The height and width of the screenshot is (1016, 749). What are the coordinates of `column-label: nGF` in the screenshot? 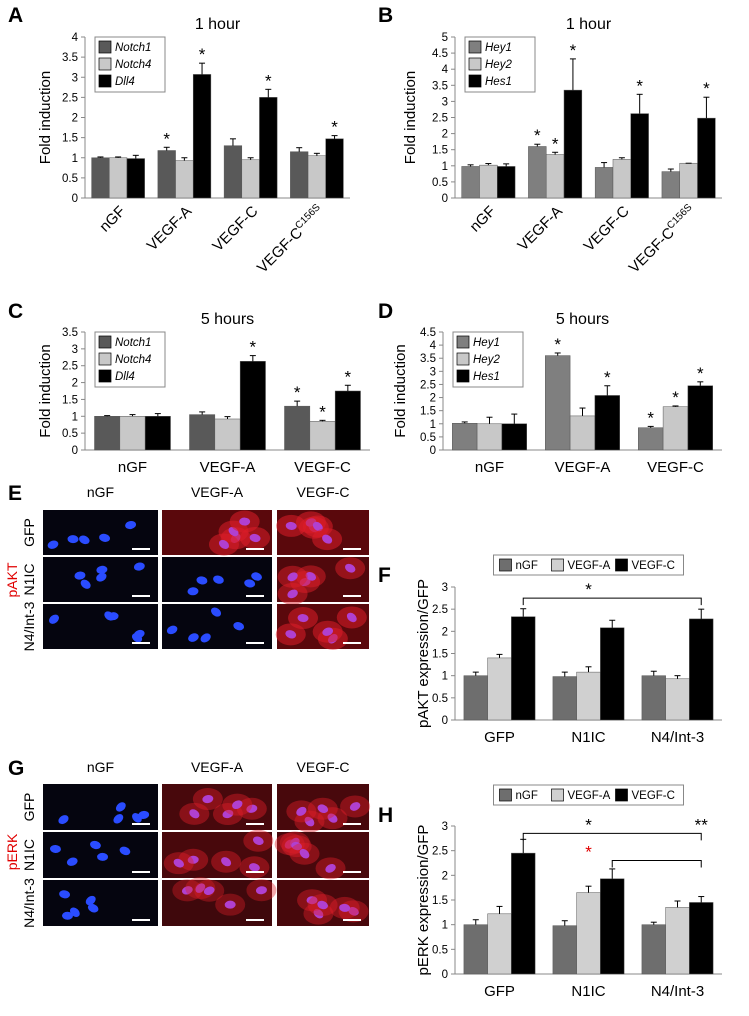 It's located at (100, 492).